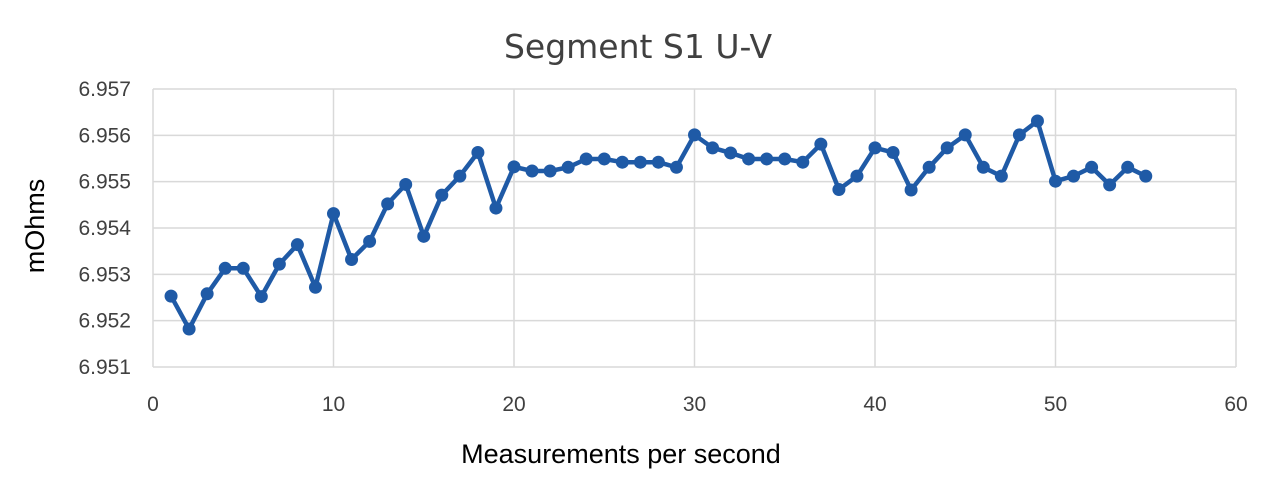  I want to click on y-tick-label: 6.955, so click(104, 182).